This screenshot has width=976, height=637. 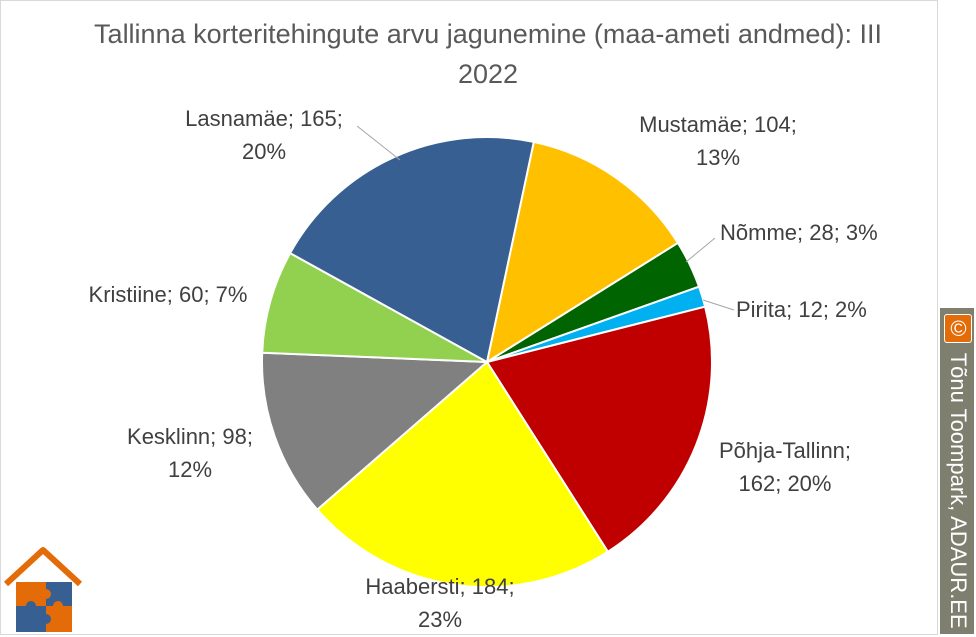 I want to click on pie-slice-haabersti, so click(x=462, y=474).